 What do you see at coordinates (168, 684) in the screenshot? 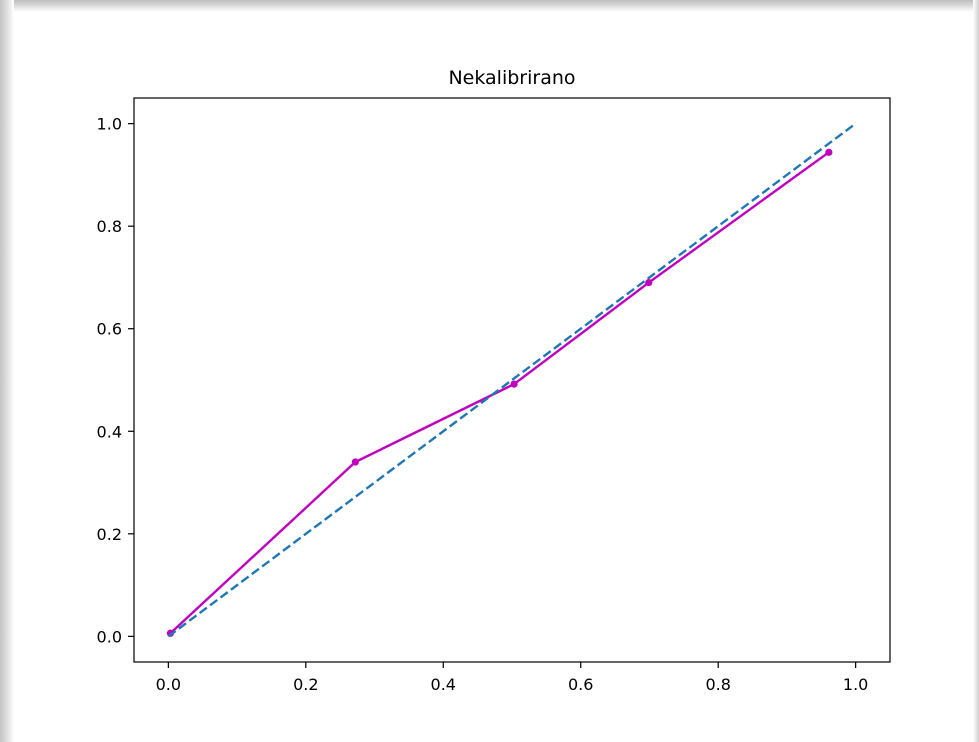
I see `x-tick-label: 0.0` at bounding box center [168, 684].